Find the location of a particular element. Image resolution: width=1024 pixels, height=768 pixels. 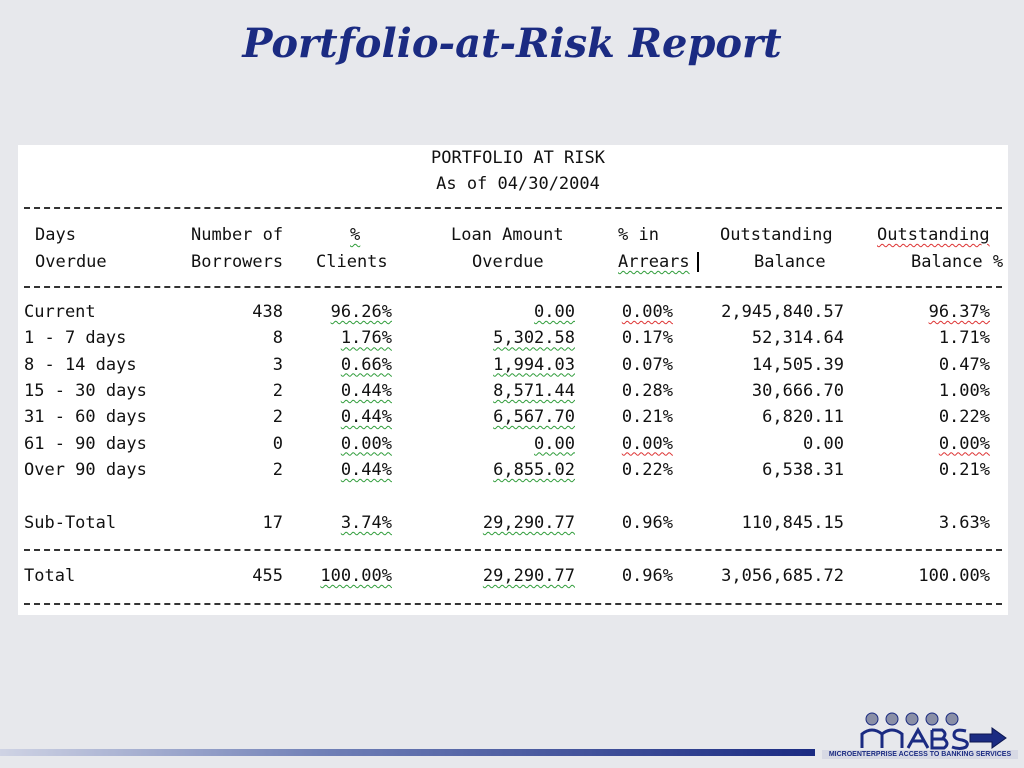

cell-outstanding-balance: 30,666.70 is located at coordinates (761, 391).